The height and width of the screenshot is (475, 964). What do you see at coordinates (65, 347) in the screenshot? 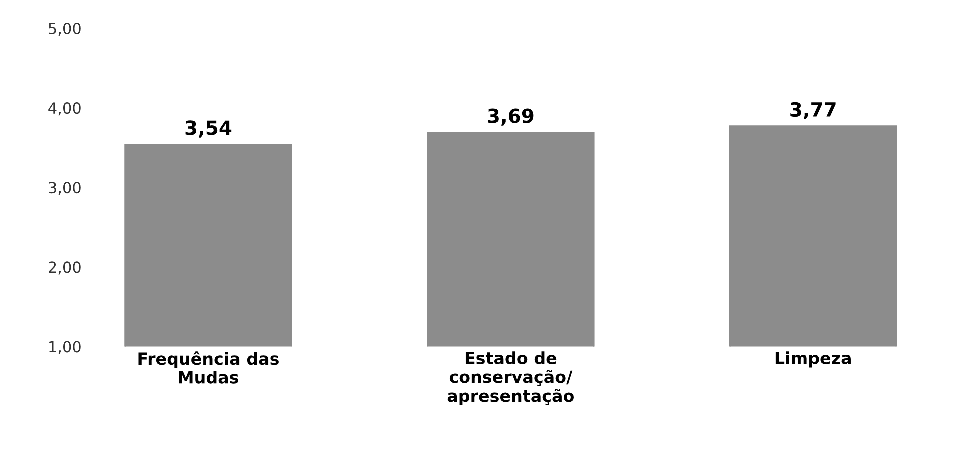
I see `y-tick-label: 1,00` at bounding box center [65, 347].